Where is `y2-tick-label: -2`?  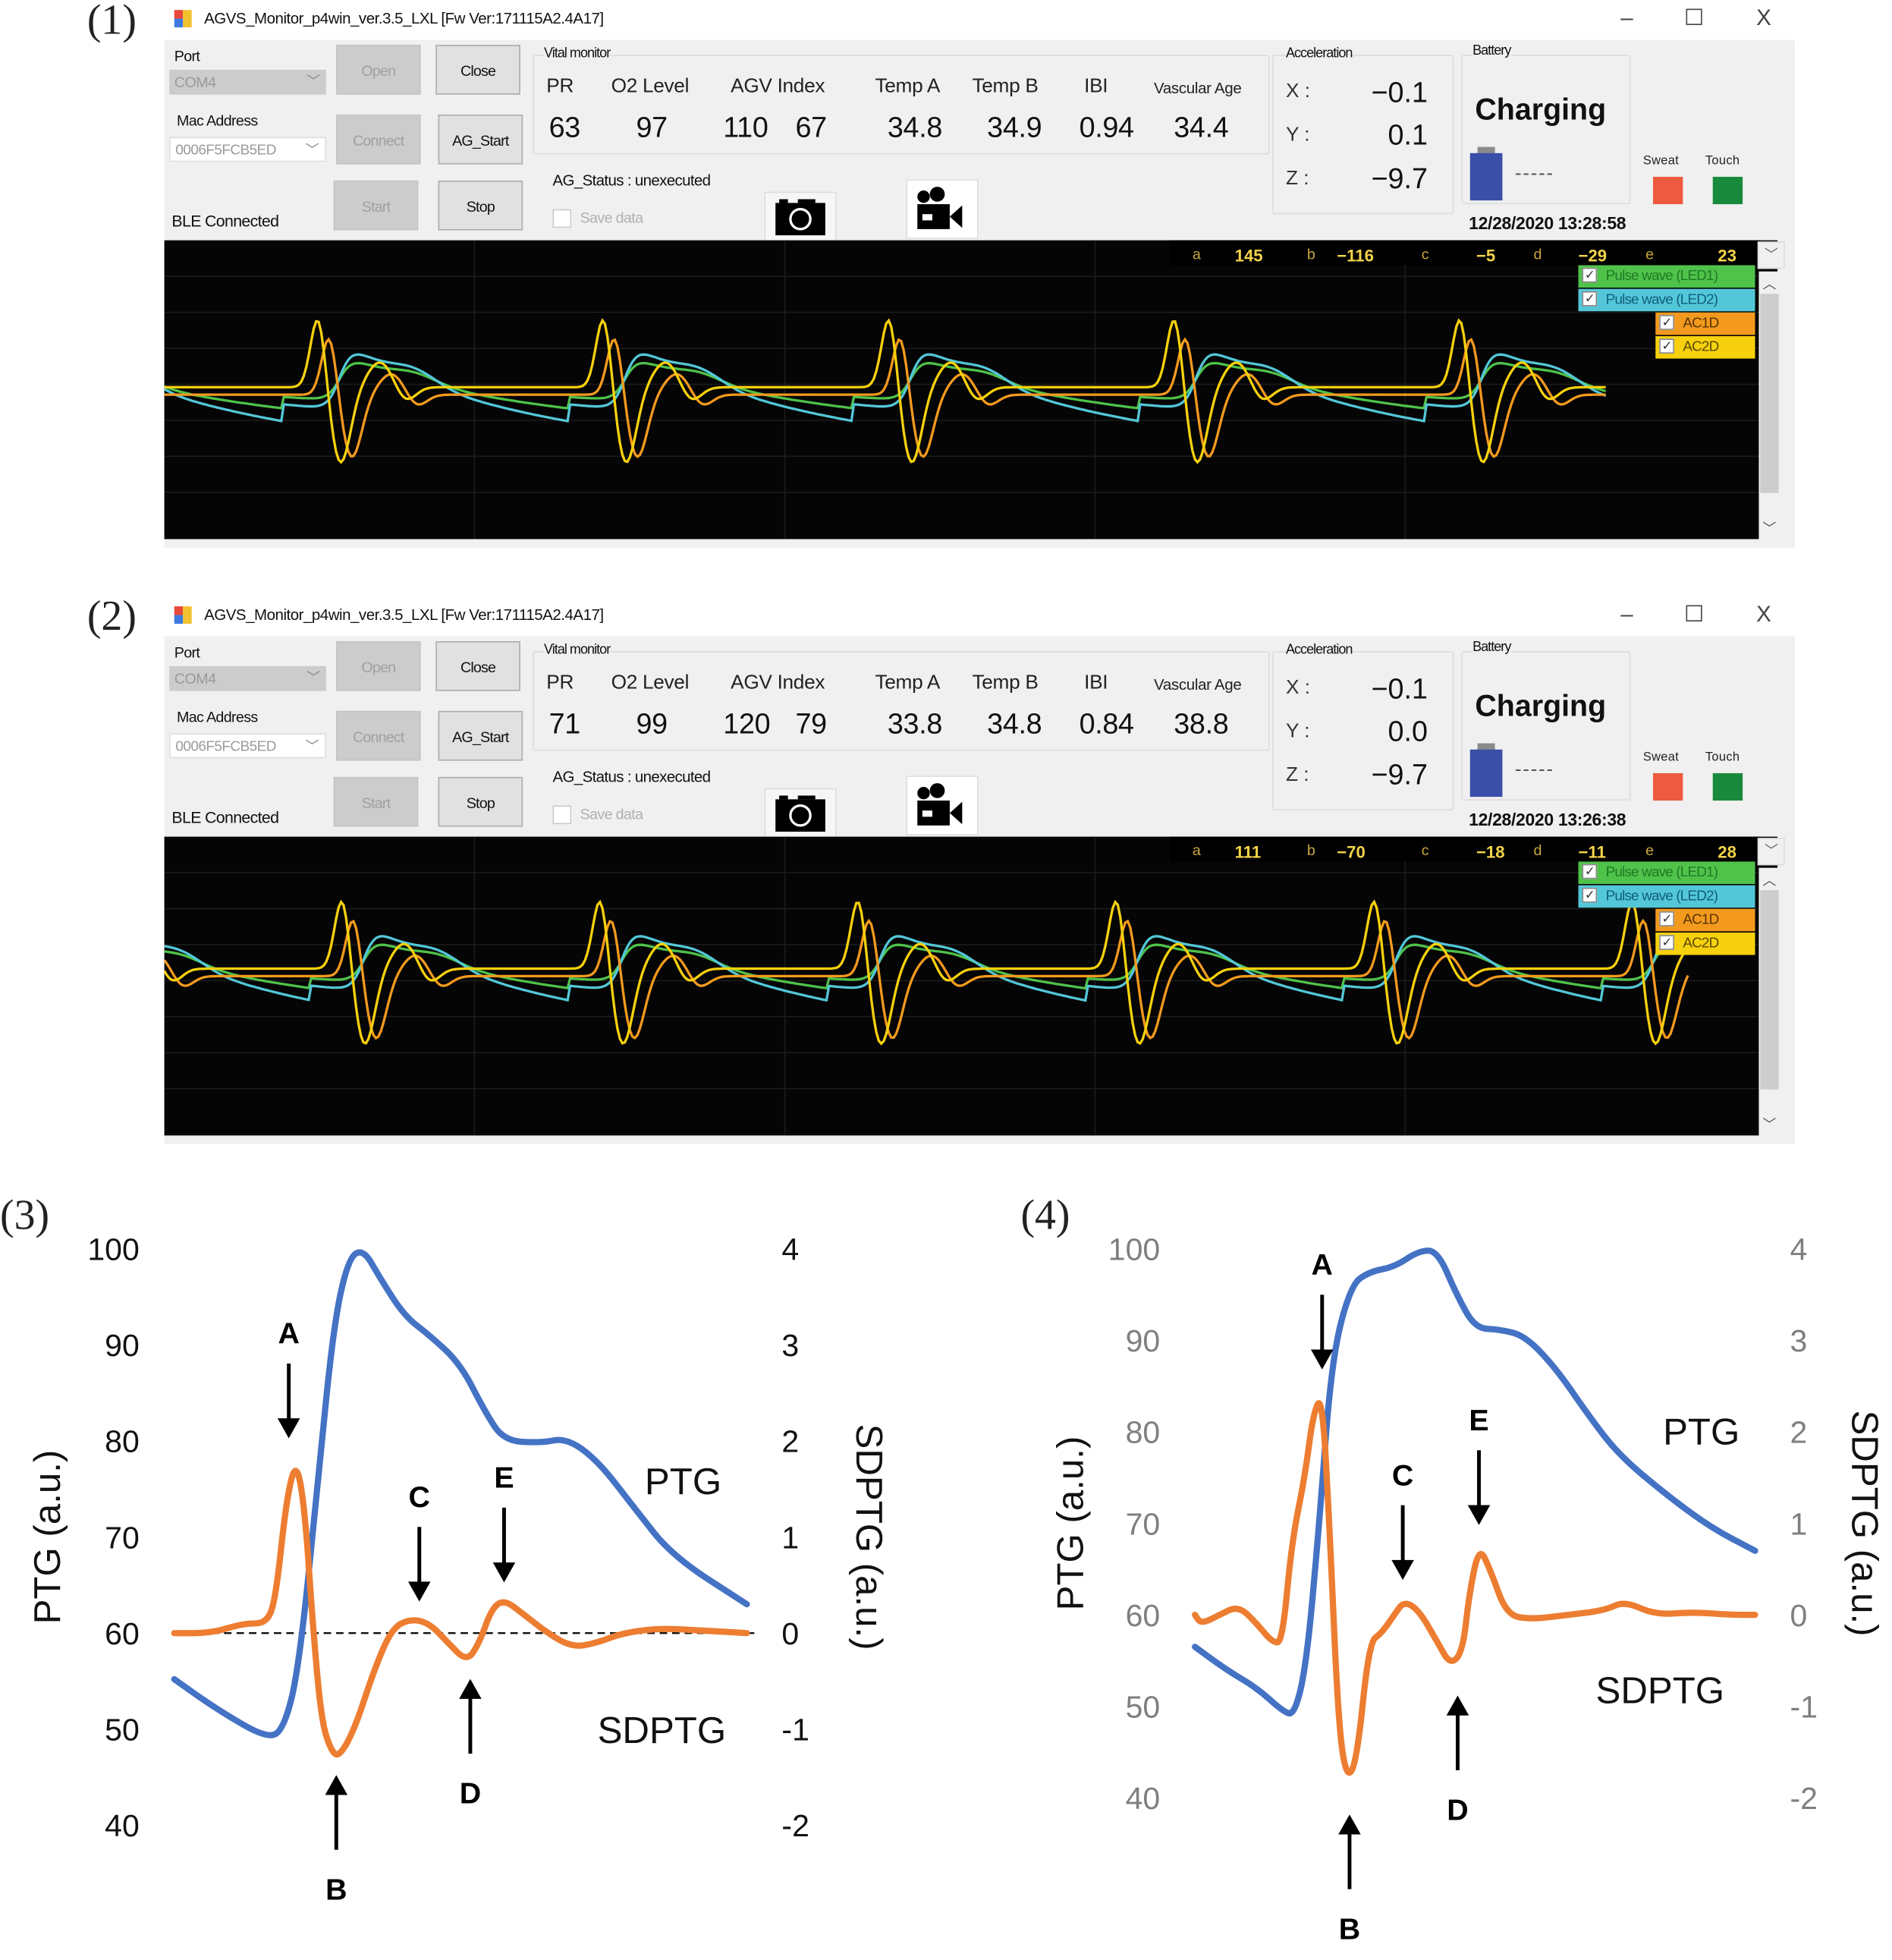 y2-tick-label: -2 is located at coordinates (795, 1825).